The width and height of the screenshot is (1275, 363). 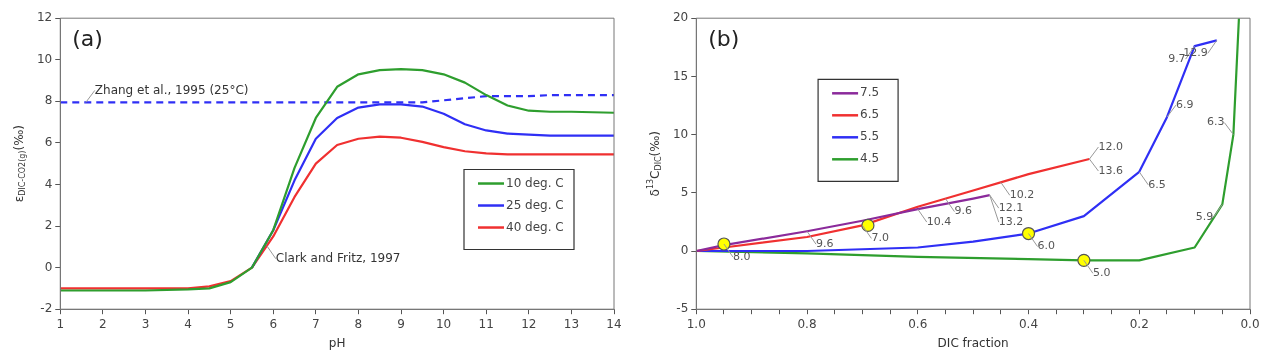 I want to click on annotation: (a), so click(x=87, y=38).